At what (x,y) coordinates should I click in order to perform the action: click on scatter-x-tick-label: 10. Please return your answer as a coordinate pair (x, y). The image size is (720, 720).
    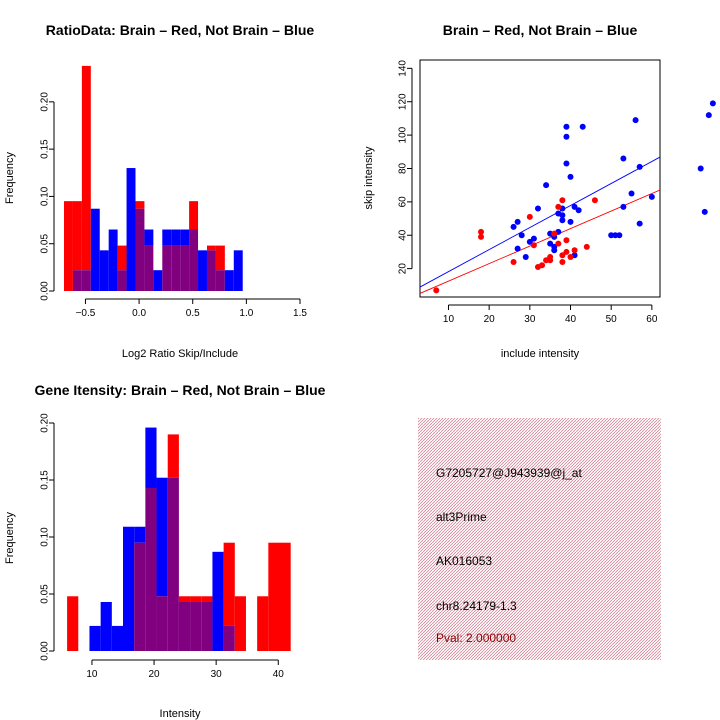
    Looking at the image, I should click on (449, 319).